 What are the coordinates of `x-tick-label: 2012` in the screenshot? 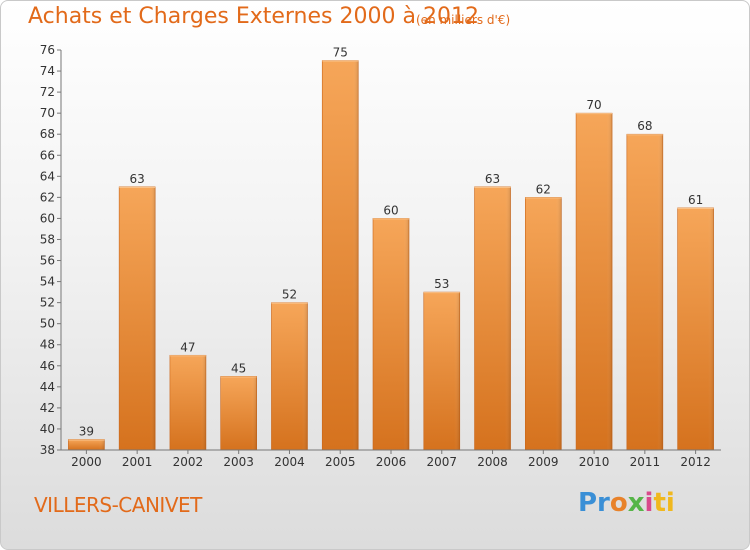 It's located at (695, 462).